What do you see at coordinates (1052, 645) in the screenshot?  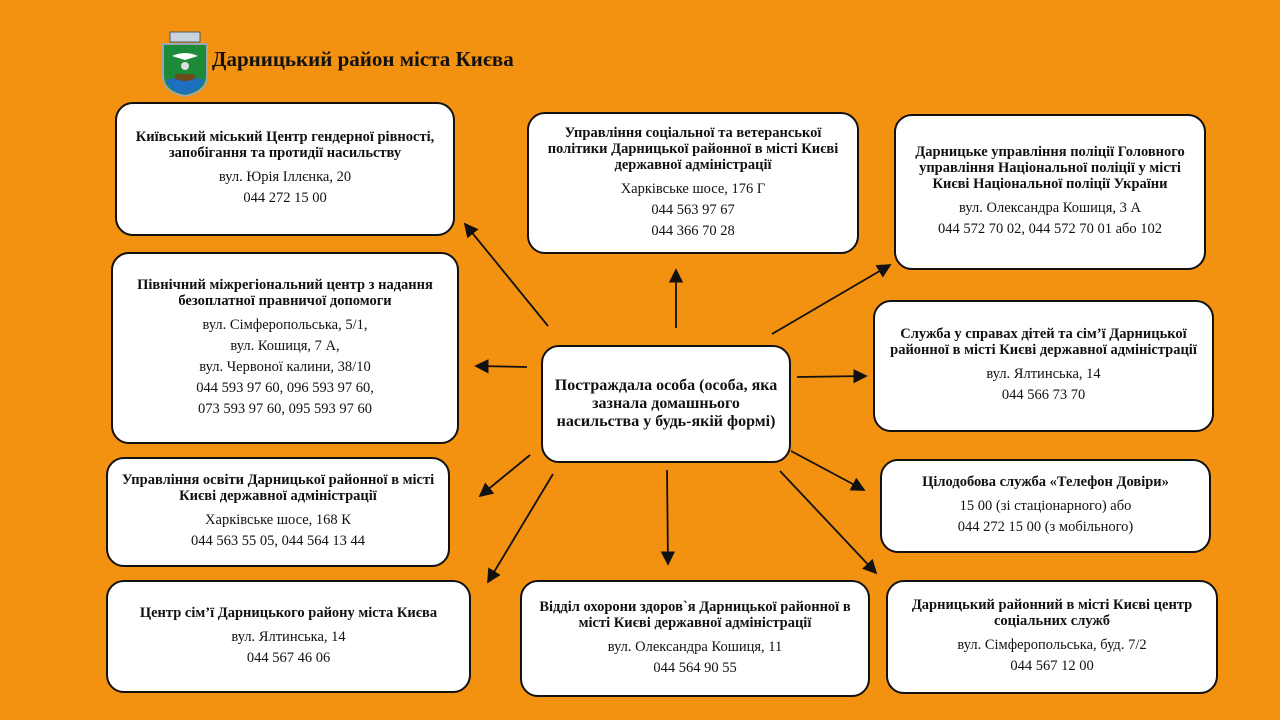 I see `service-address: вул. Сімферопольська, буд. 7/2` at bounding box center [1052, 645].